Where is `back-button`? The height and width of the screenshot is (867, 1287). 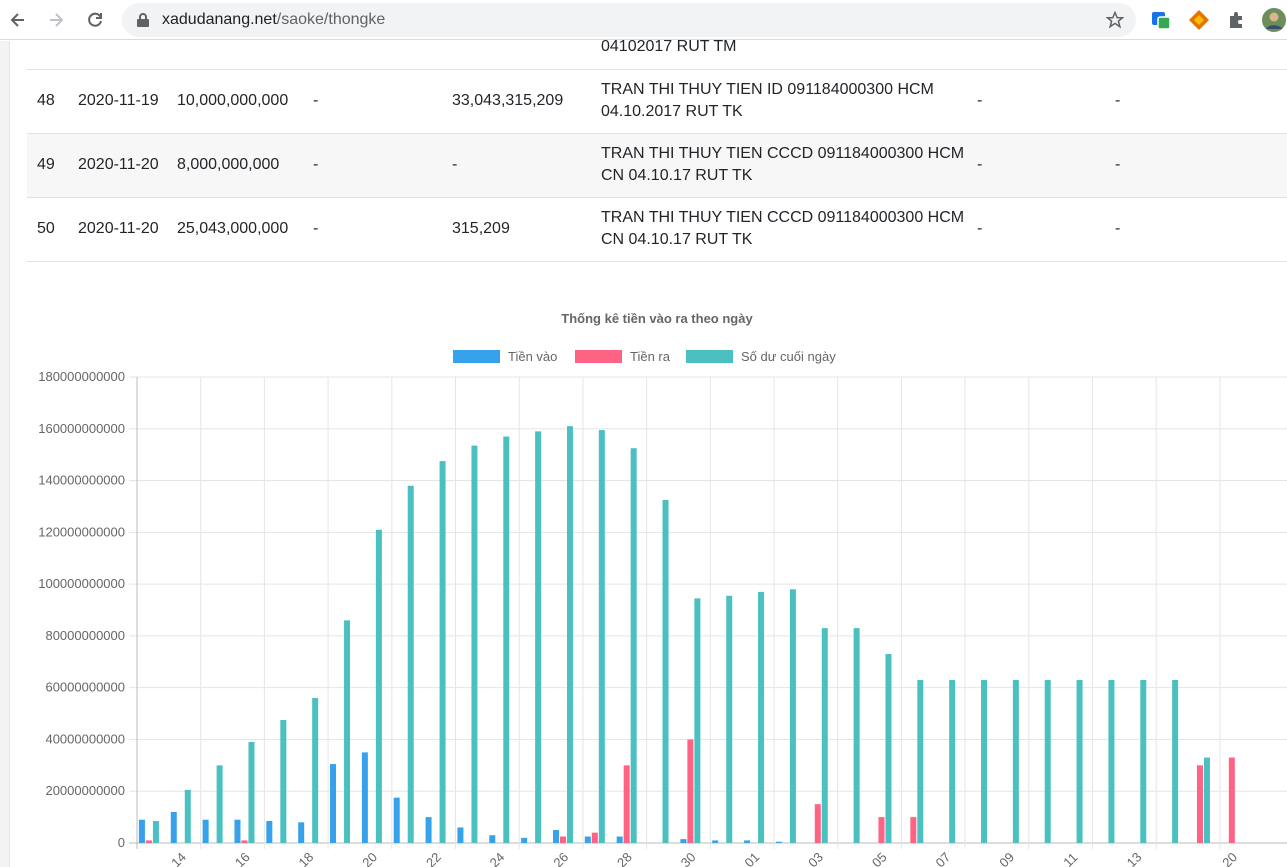
back-button is located at coordinates (18, 20).